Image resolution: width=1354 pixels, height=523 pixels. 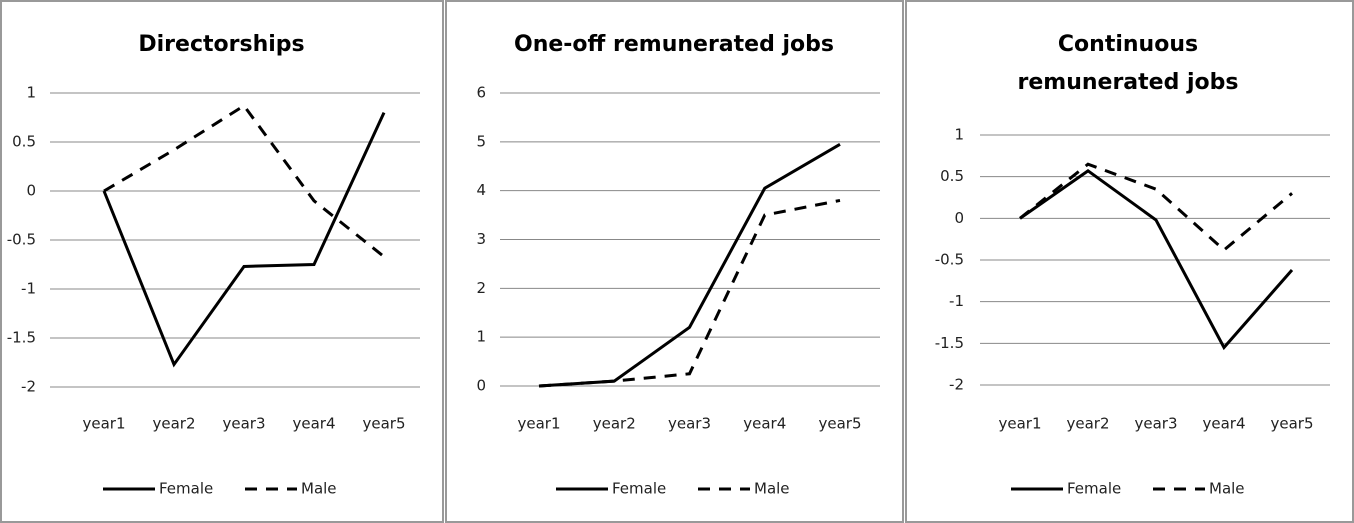 I want to click on chart-title: Continuous remunerated jobs, so click(x=1128, y=63).